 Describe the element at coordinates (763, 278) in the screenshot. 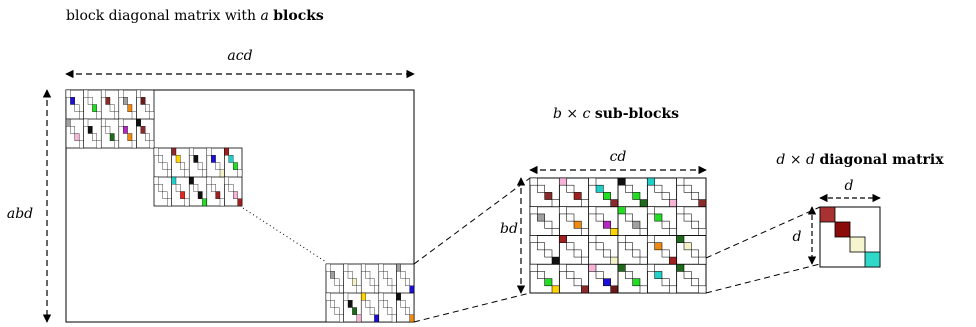

I see `zoom-line-diag-bottom` at that location.